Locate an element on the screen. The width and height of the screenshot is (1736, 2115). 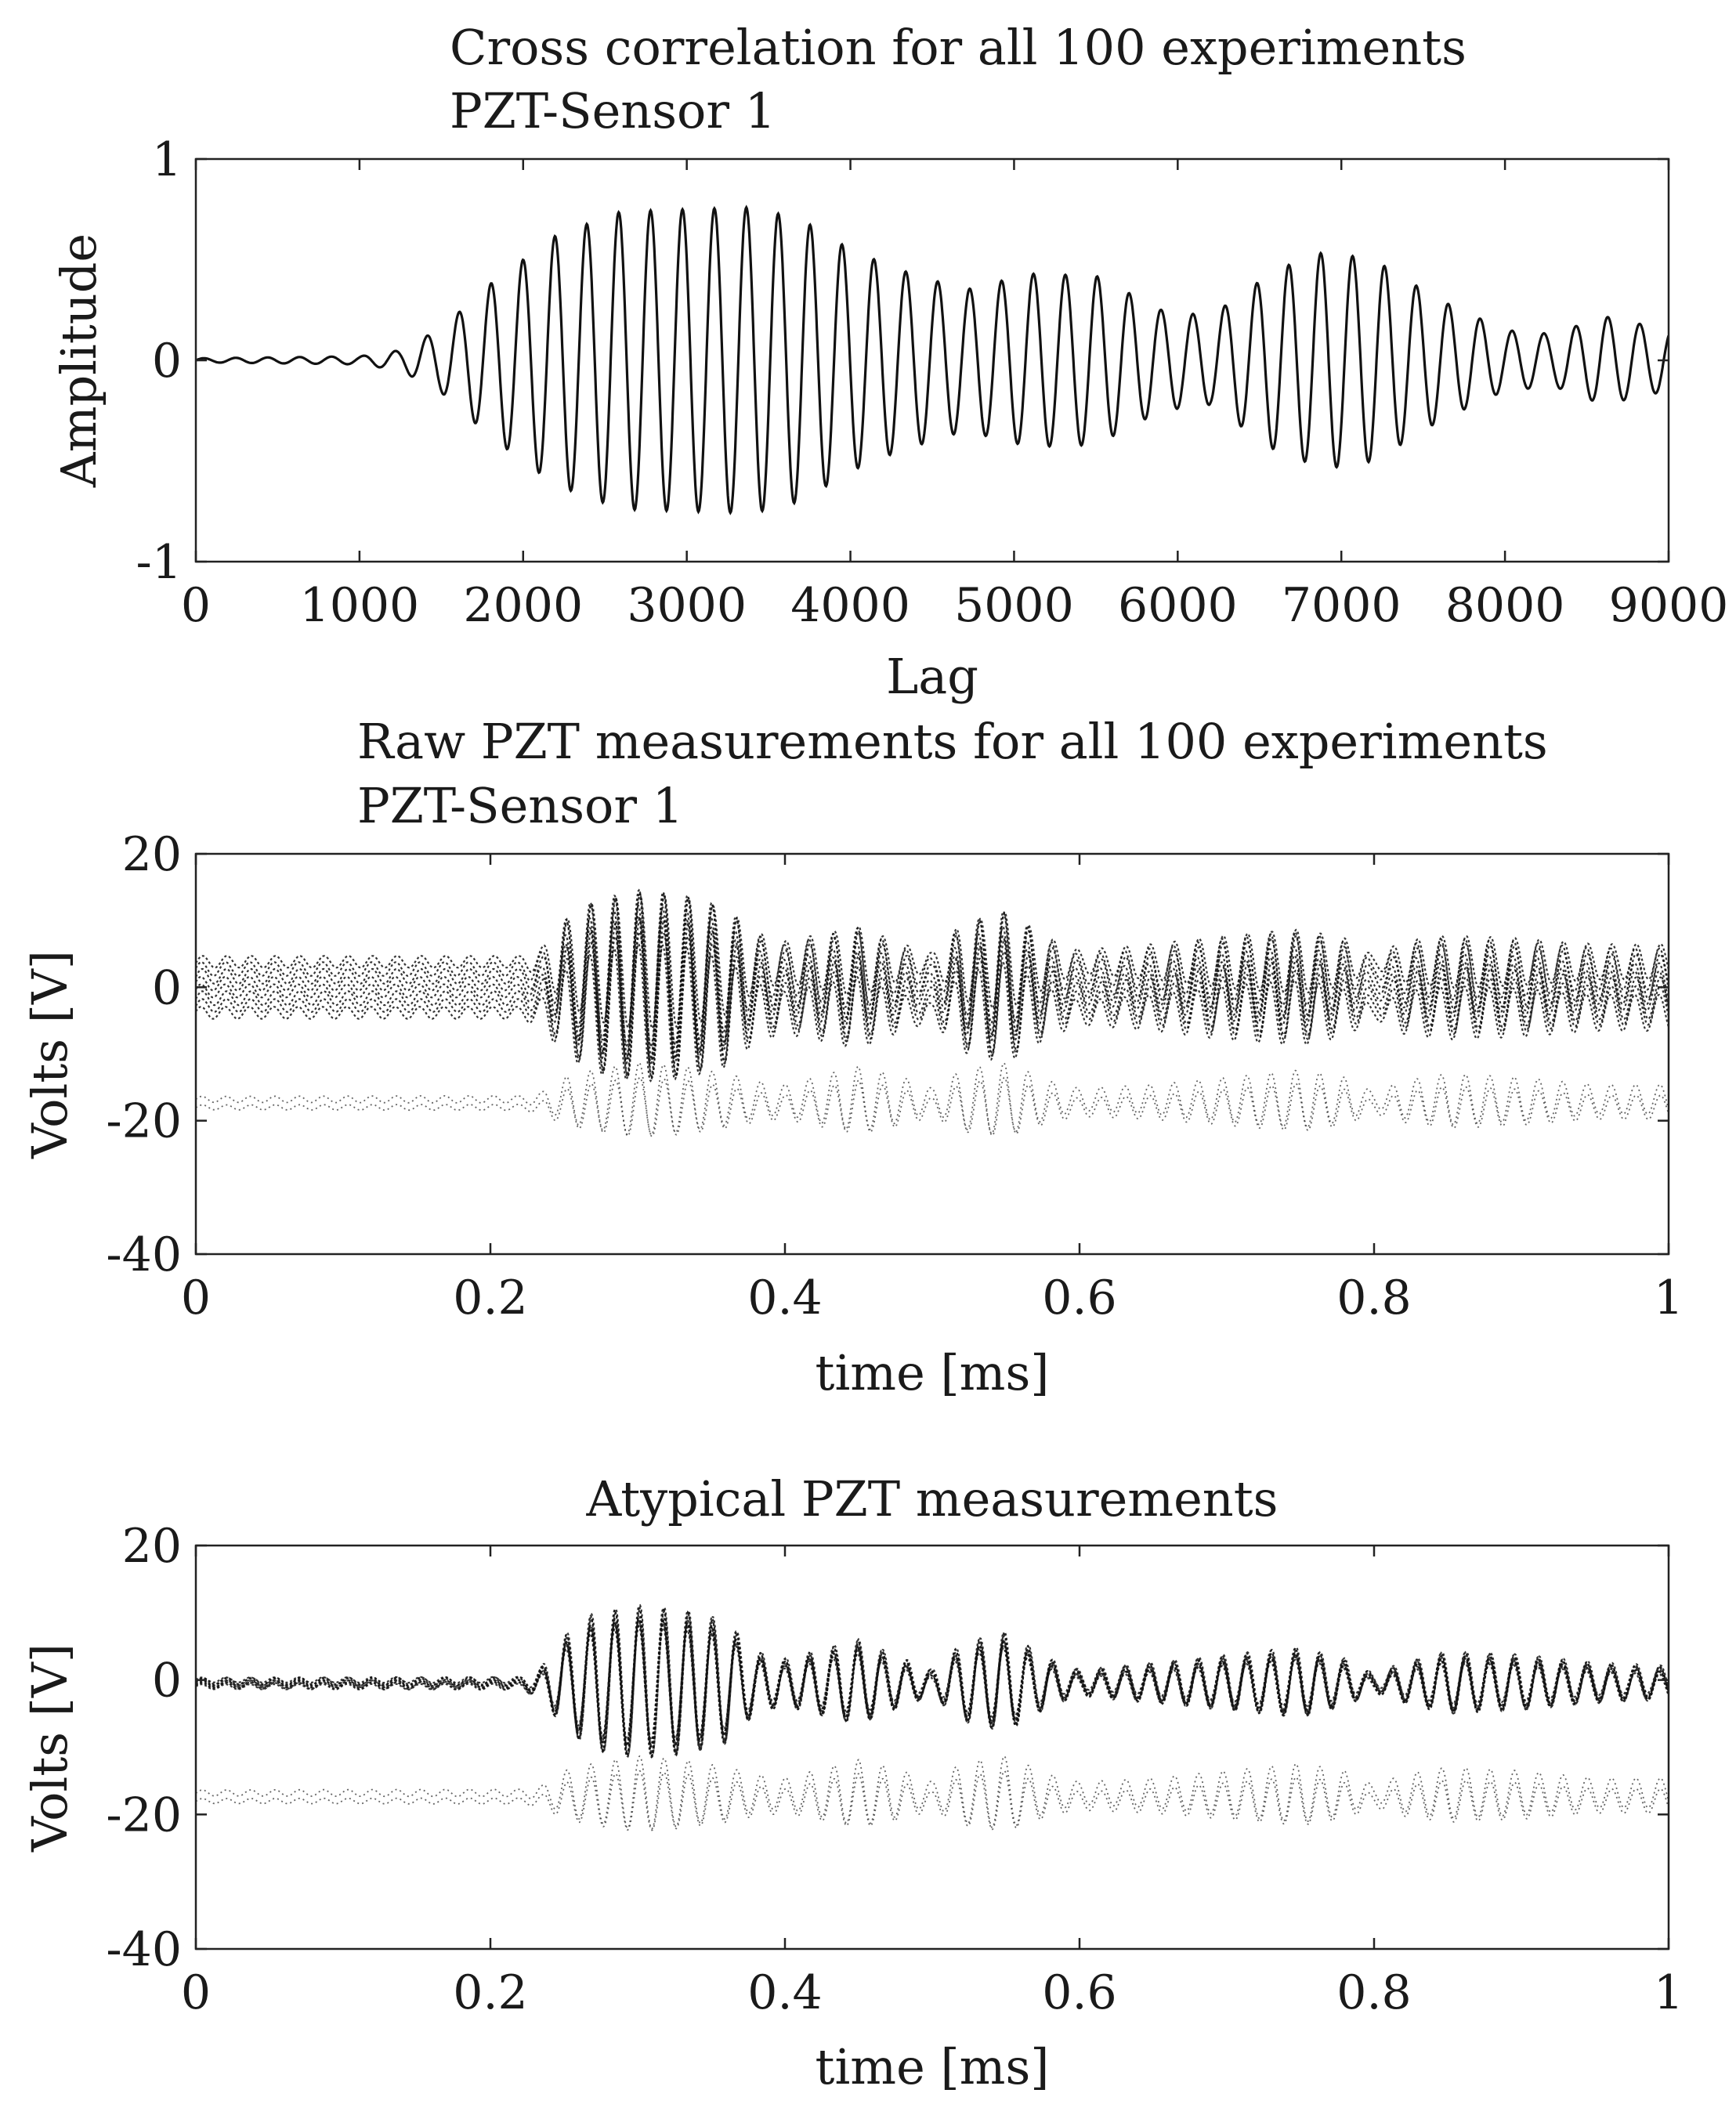
chart-3-ytick-label: 20 is located at coordinates (152, 1546).